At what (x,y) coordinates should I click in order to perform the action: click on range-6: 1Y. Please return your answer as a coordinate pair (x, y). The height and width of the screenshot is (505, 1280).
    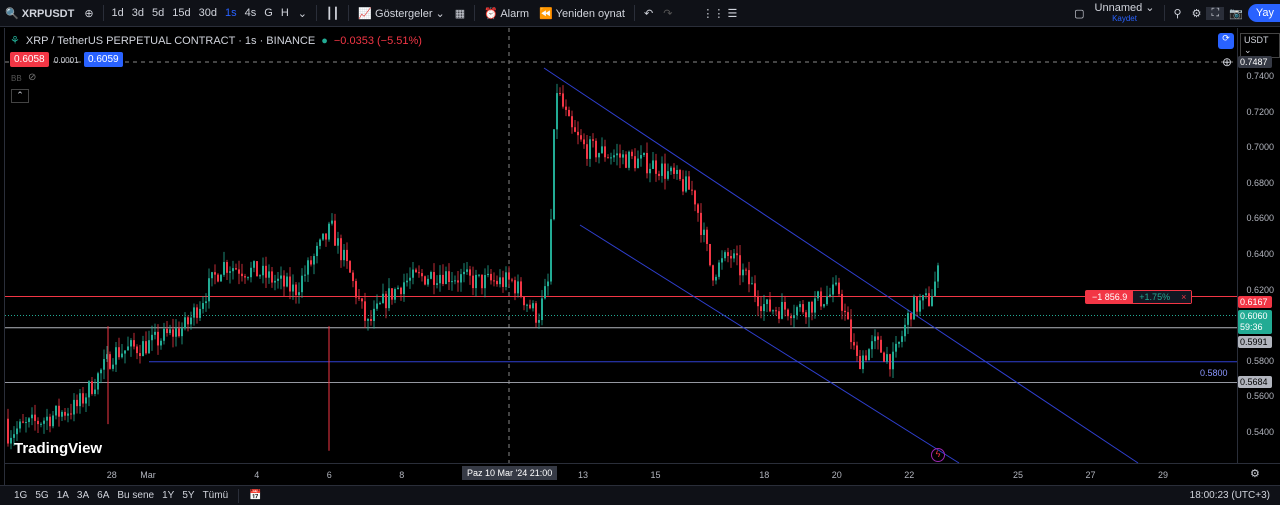
    Looking at the image, I should click on (168, 495).